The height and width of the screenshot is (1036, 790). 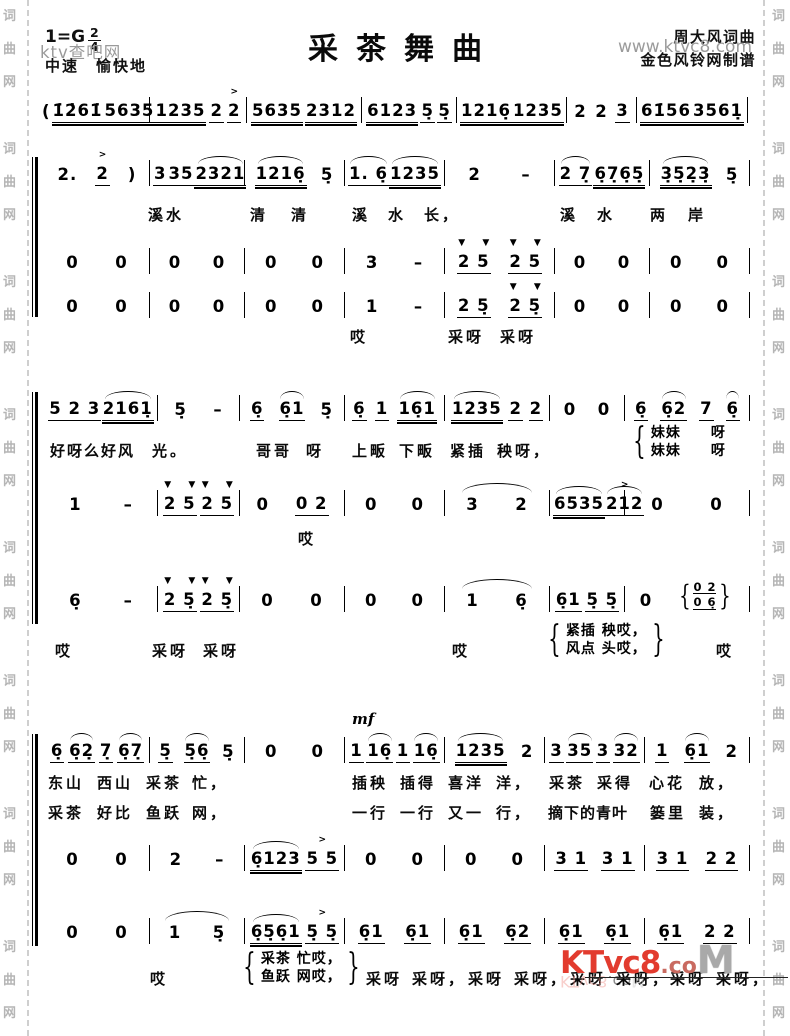 I want to click on key-signature: 1=G 2 4, so click(x=73, y=39).